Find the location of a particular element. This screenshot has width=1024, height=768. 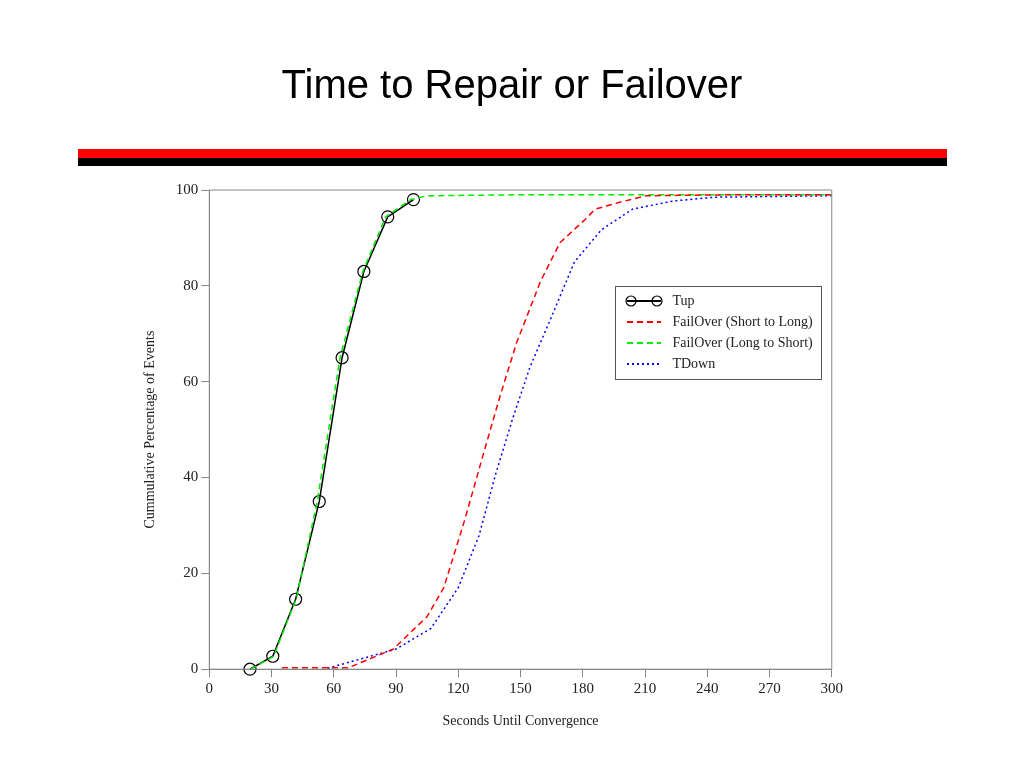

x-axis-title: Seconds Until Convergence is located at coordinates (520, 721).